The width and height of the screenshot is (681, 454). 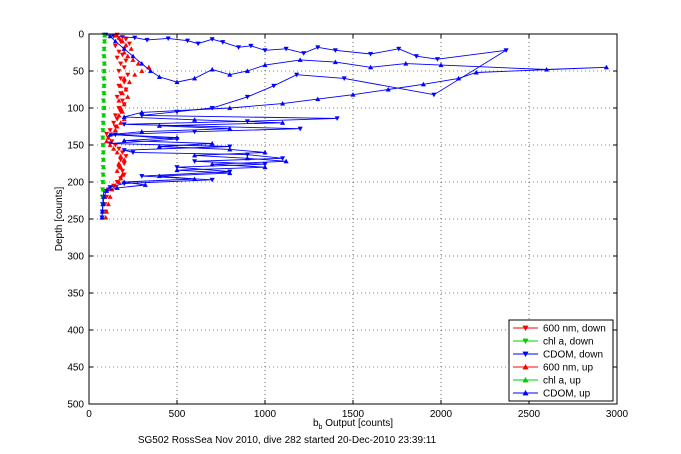 I want to click on y-tick-label: 200, so click(x=75, y=183).